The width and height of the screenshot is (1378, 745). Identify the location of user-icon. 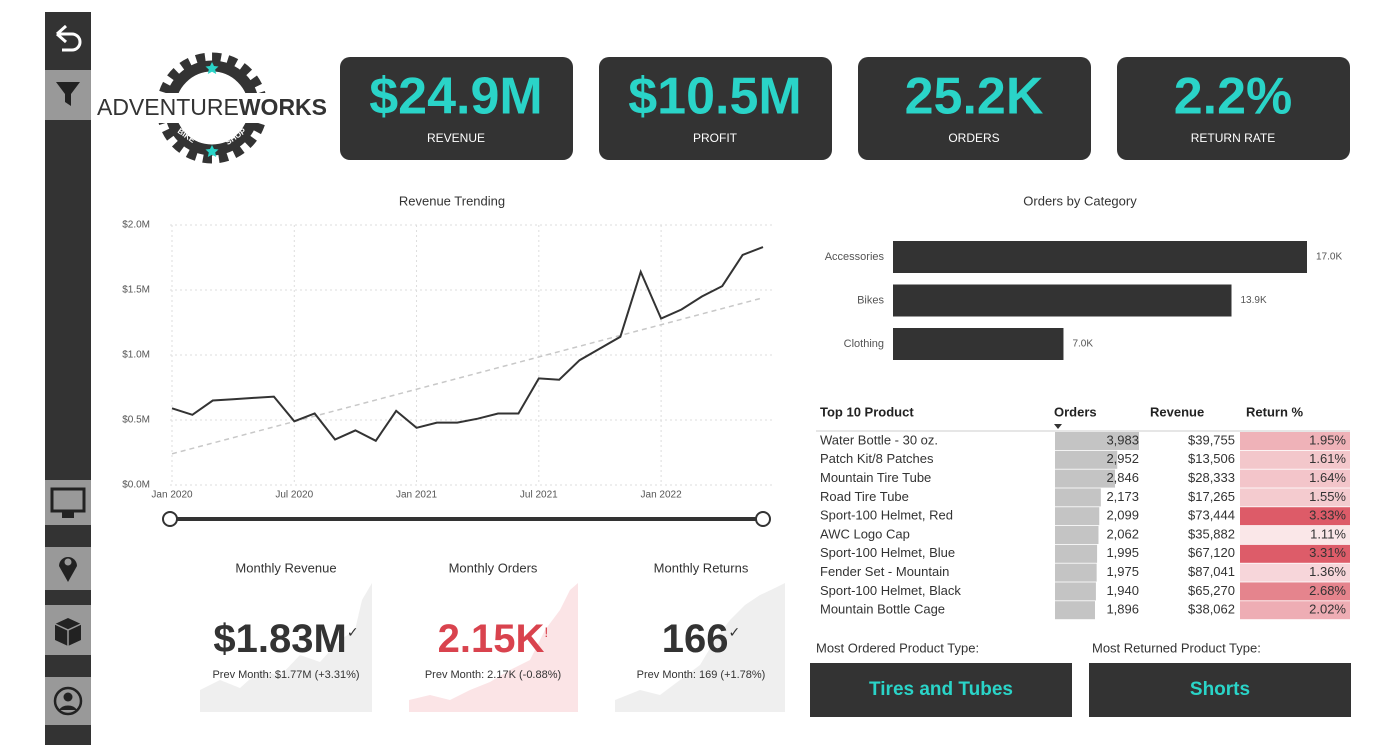
(68, 701).